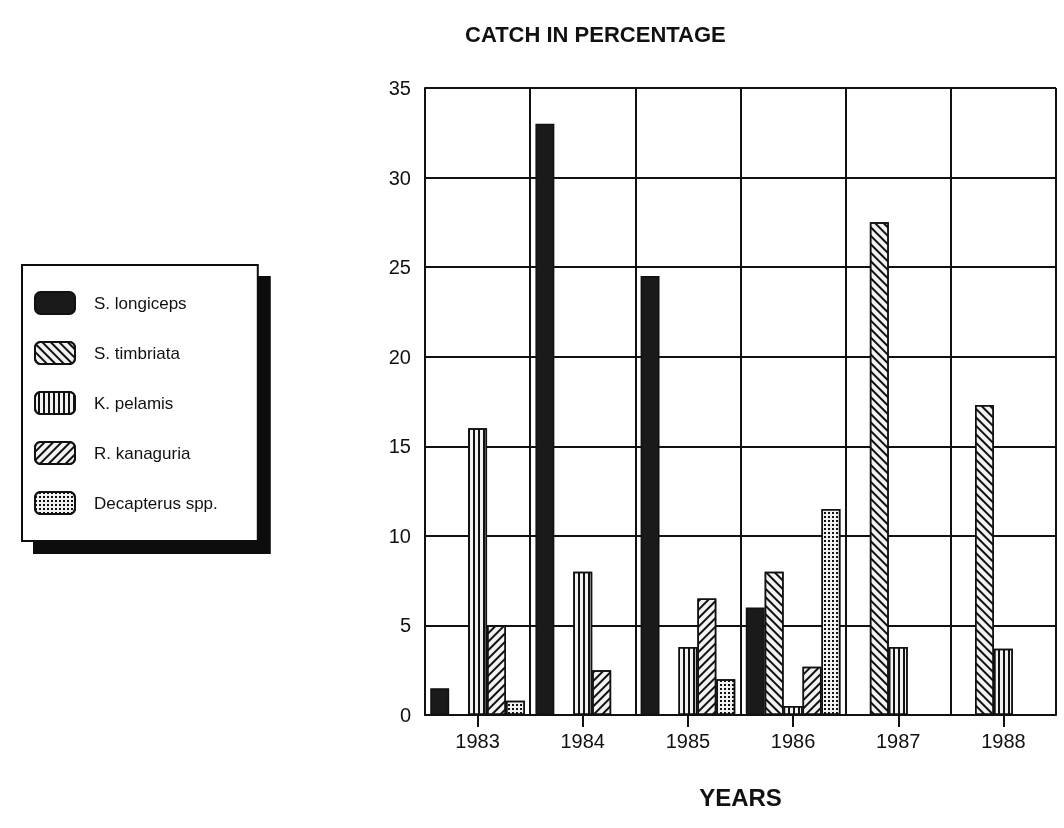 The height and width of the screenshot is (828, 1064). What do you see at coordinates (156, 503) in the screenshot?
I see `legend-label: Decapterus spp.` at bounding box center [156, 503].